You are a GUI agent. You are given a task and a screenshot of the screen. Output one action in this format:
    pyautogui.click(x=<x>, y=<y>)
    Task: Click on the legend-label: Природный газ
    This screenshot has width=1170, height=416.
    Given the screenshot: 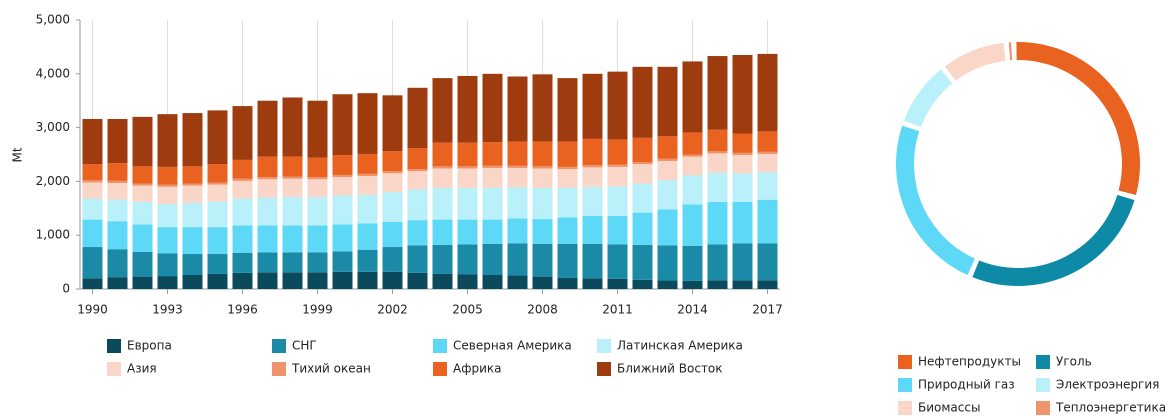 What is the action you would take?
    pyautogui.click(x=966, y=385)
    